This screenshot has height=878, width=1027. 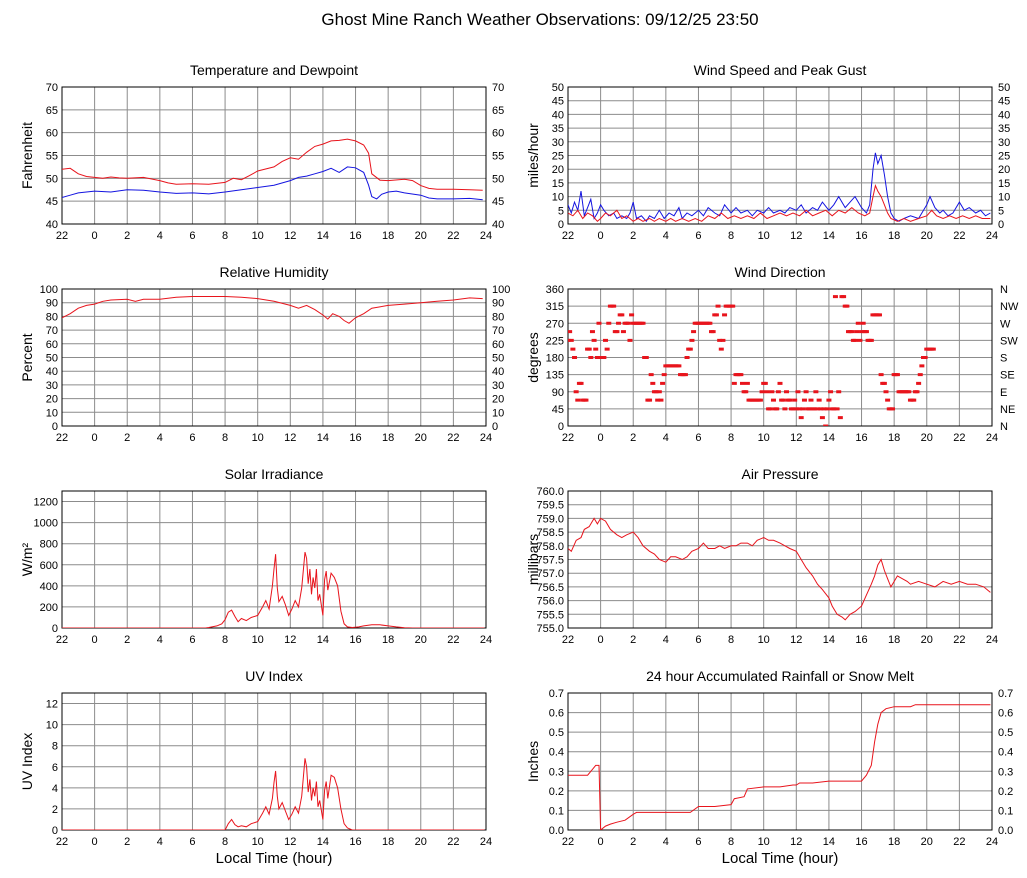 What do you see at coordinates (1004, 427) in the screenshot?
I see `compass-label: N` at bounding box center [1004, 427].